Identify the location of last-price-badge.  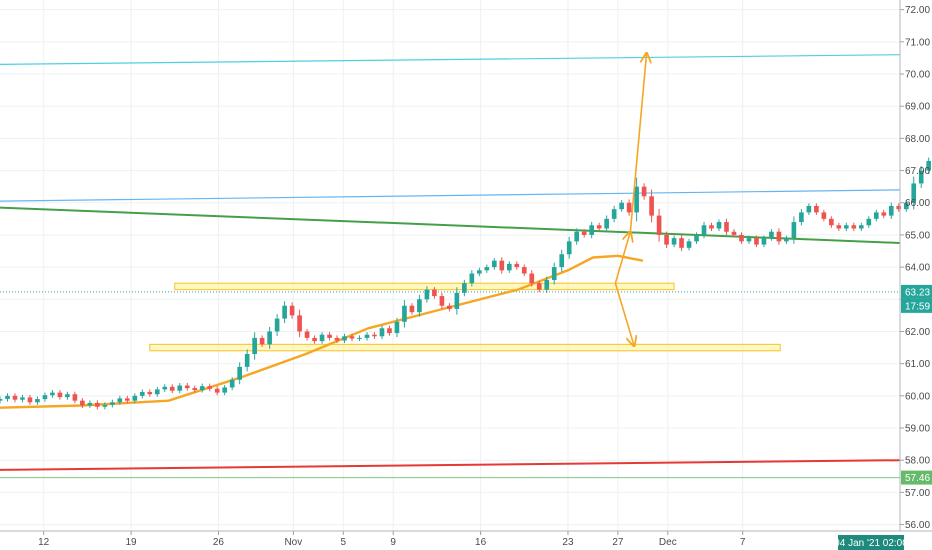
(916, 291).